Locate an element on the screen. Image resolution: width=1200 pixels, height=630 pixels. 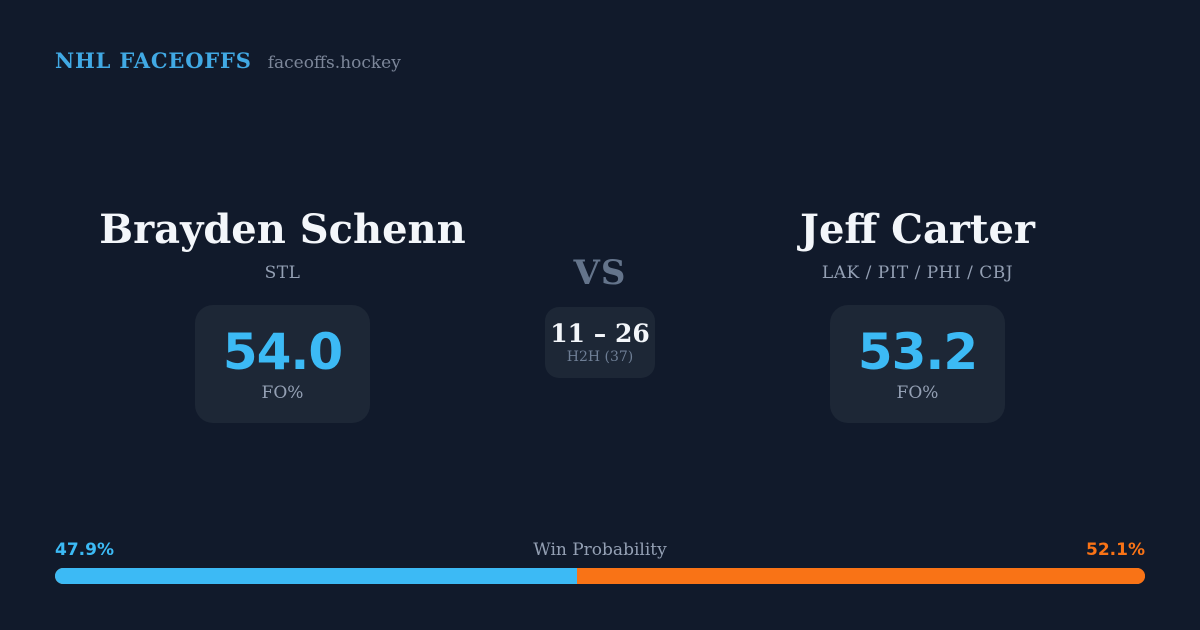
win-probability-section: 47.9% Win Probability 52.1% is located at coordinates (600, 562).